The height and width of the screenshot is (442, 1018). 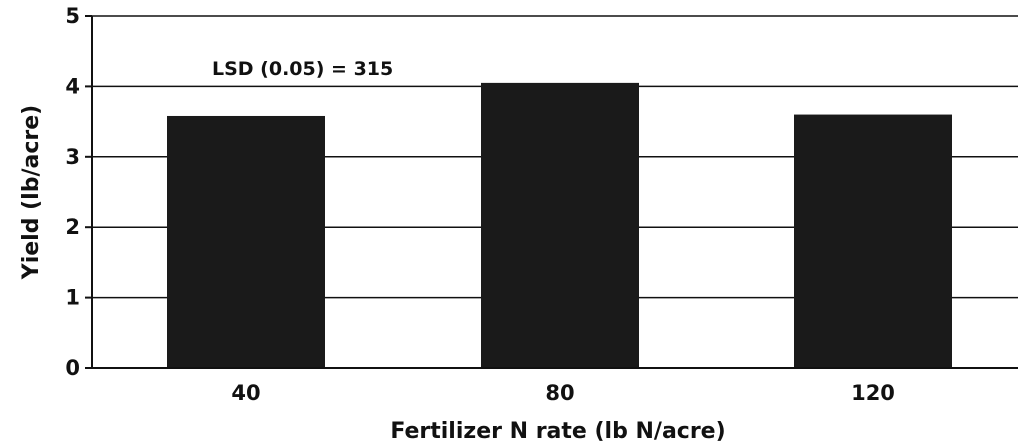 I want to click on x-tick-label-120: 120, so click(x=873, y=393).